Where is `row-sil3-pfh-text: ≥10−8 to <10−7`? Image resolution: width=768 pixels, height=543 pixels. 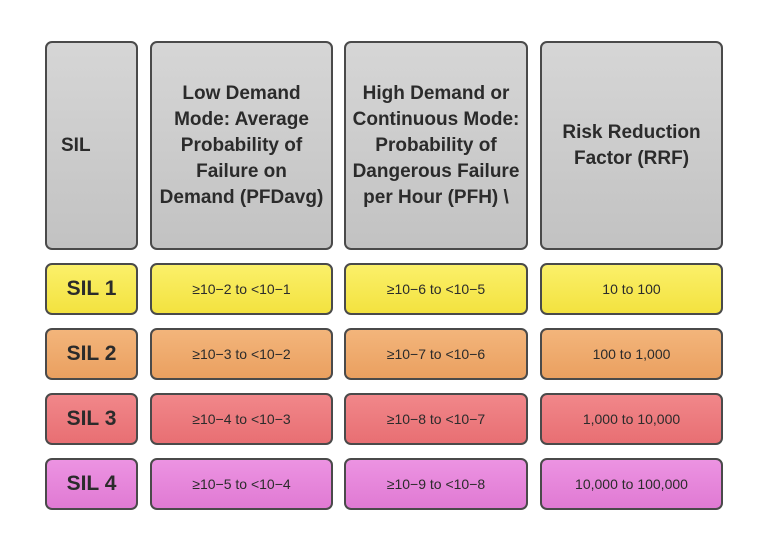 row-sil3-pfh-text: ≥10−8 to <10−7 is located at coordinates (436, 419).